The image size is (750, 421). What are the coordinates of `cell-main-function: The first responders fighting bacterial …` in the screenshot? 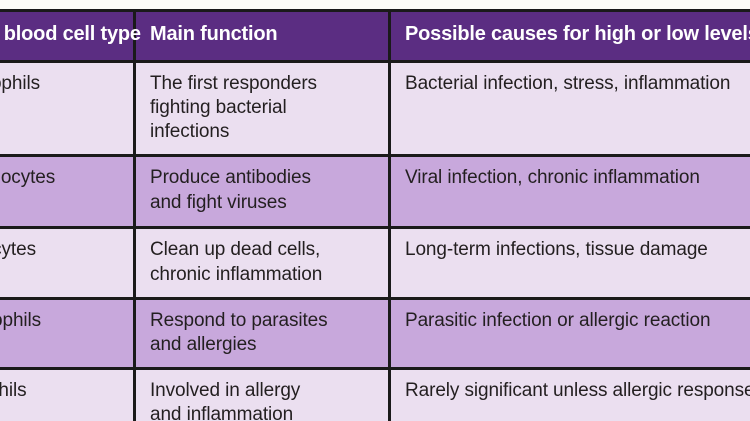 It's located at (262, 109).